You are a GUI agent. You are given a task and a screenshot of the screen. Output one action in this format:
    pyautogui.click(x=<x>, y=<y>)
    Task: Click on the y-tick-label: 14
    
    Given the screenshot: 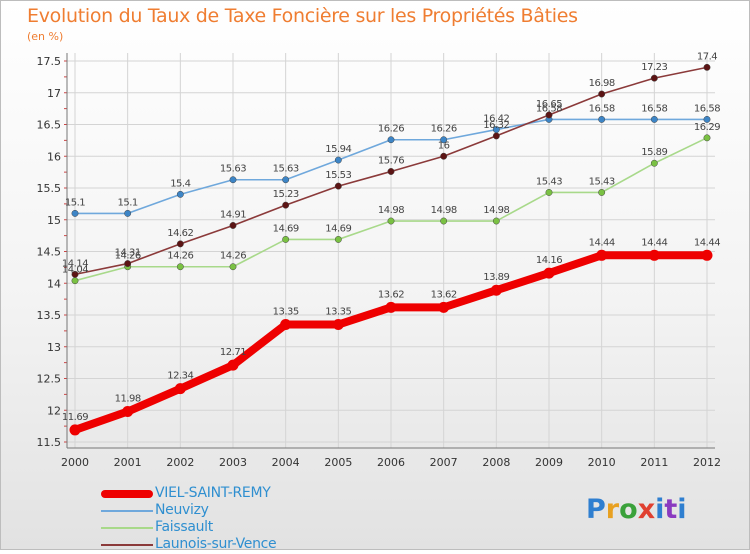 What is the action you would take?
    pyautogui.click(x=54, y=283)
    